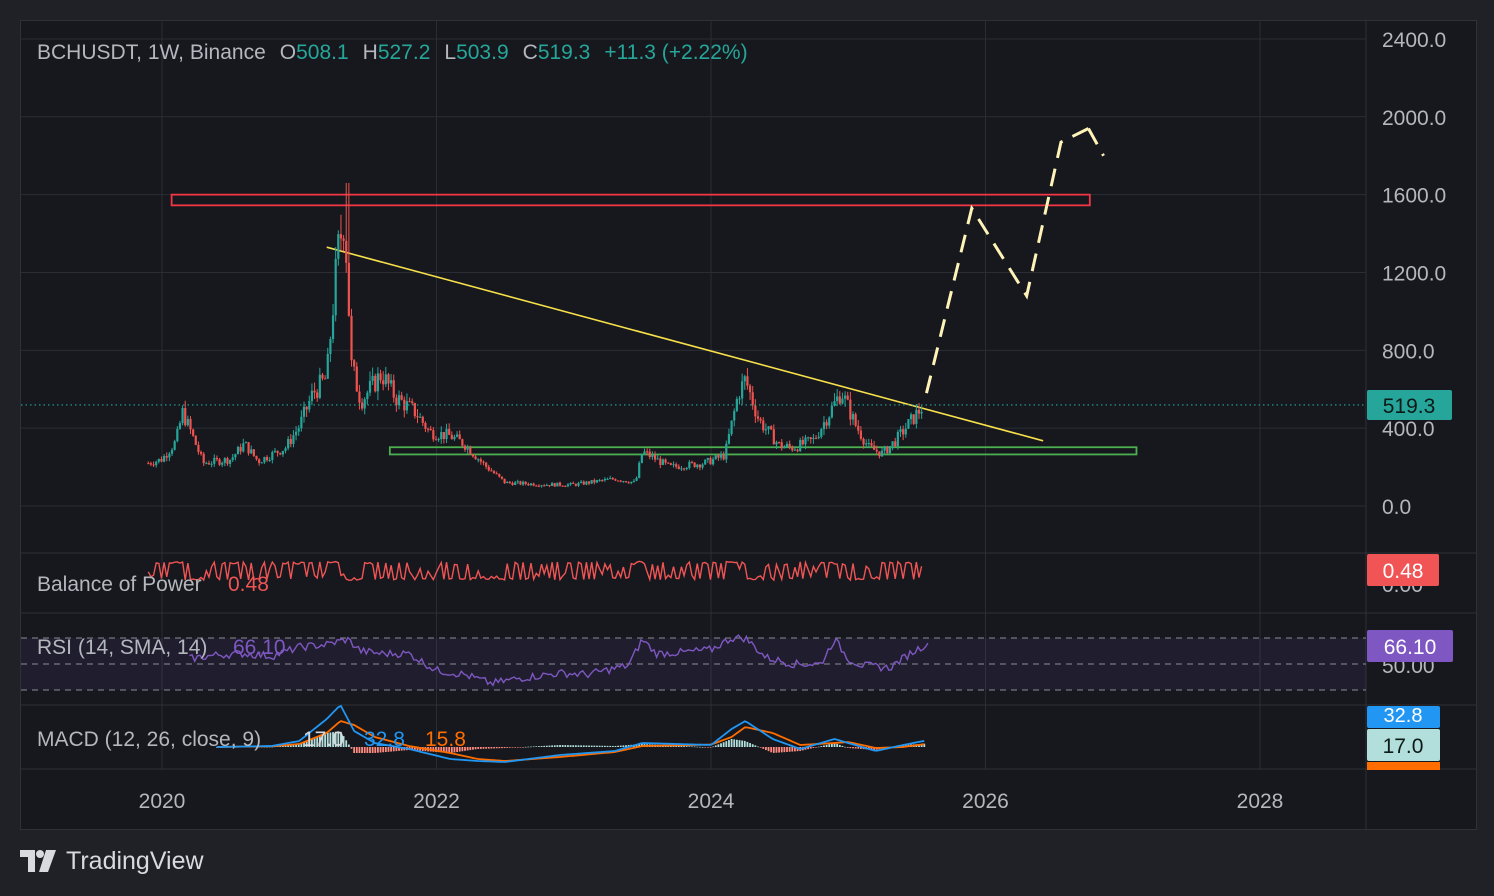 This screenshot has height=896, width=1494. I want to click on low-value: 503.9, so click(482, 52).